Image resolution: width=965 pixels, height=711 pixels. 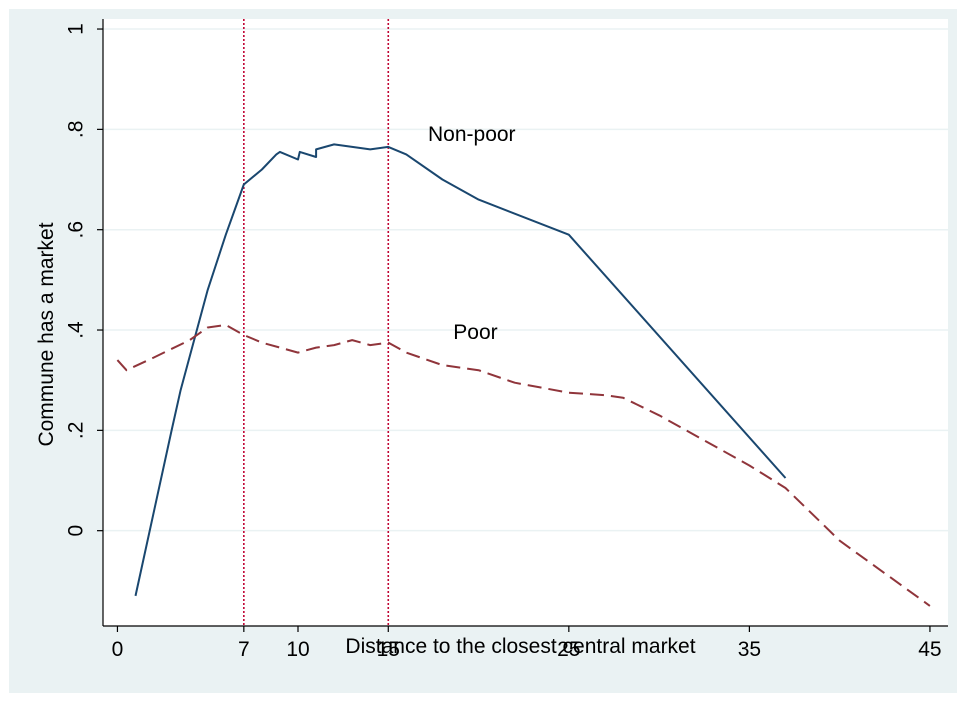 I want to click on y-tick-label: 1, so click(x=76, y=29).